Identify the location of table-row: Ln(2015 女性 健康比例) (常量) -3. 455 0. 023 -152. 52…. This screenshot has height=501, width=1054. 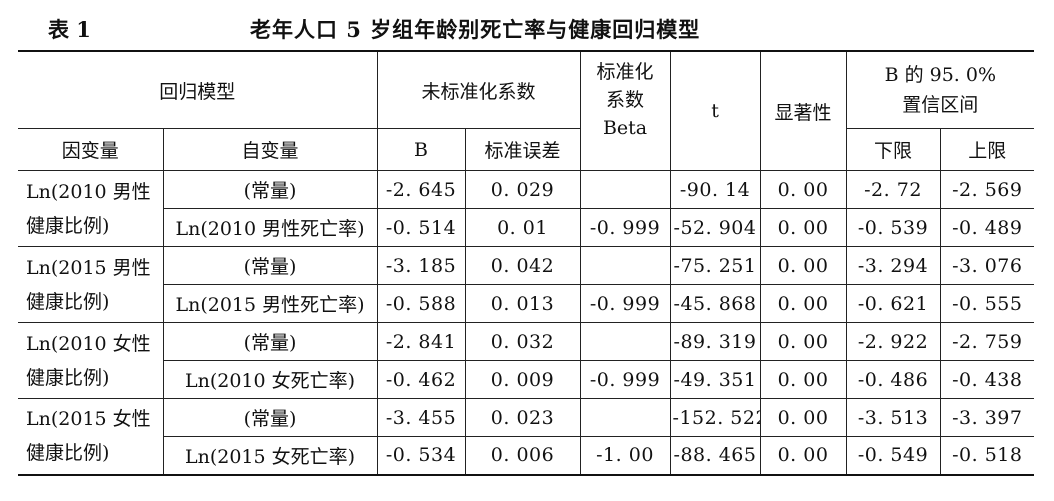
(526, 436).